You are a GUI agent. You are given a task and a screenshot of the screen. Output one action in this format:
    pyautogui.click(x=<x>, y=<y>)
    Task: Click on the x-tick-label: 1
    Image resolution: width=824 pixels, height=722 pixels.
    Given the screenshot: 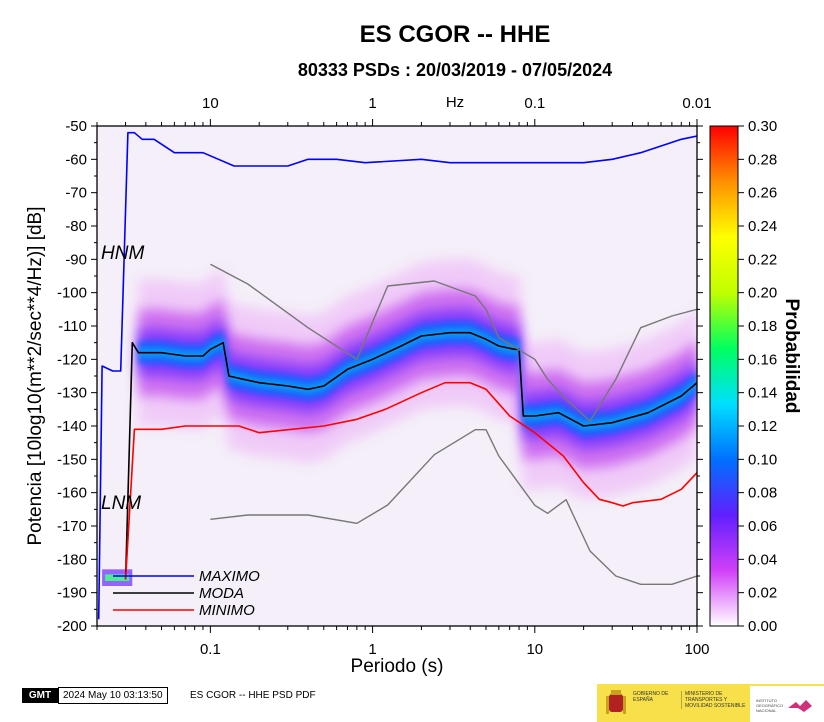 What is the action you would take?
    pyautogui.click(x=372, y=649)
    